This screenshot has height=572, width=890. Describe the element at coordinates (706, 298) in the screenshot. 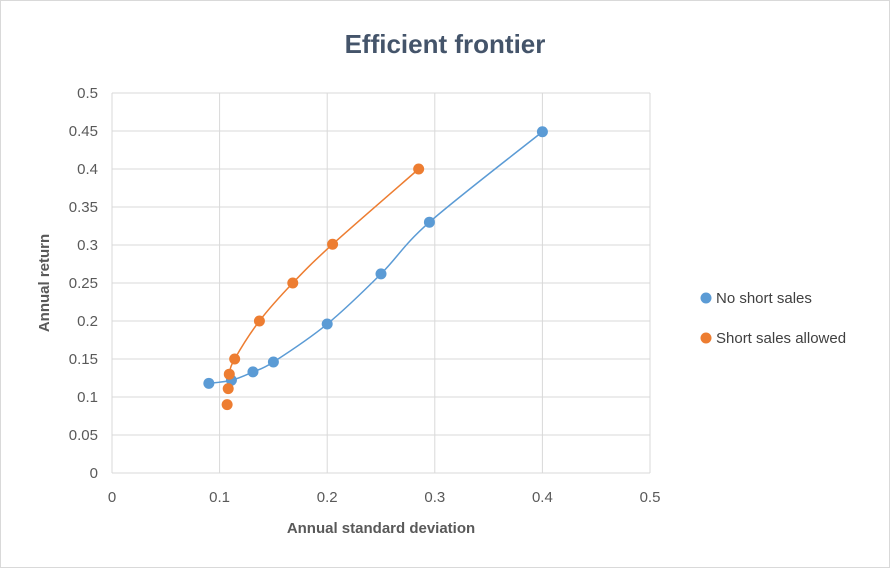

I see `no-short-sales-legend-marker` at that location.